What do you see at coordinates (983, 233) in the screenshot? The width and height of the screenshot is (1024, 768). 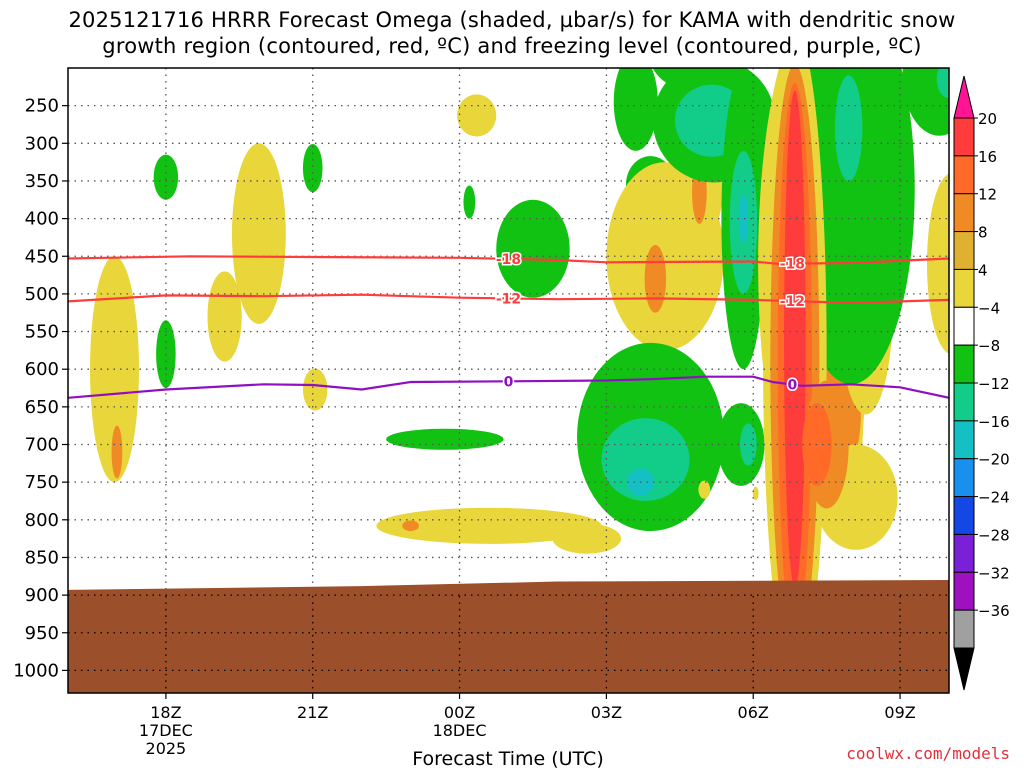 I see `colorbar-label-3: 8` at bounding box center [983, 233].